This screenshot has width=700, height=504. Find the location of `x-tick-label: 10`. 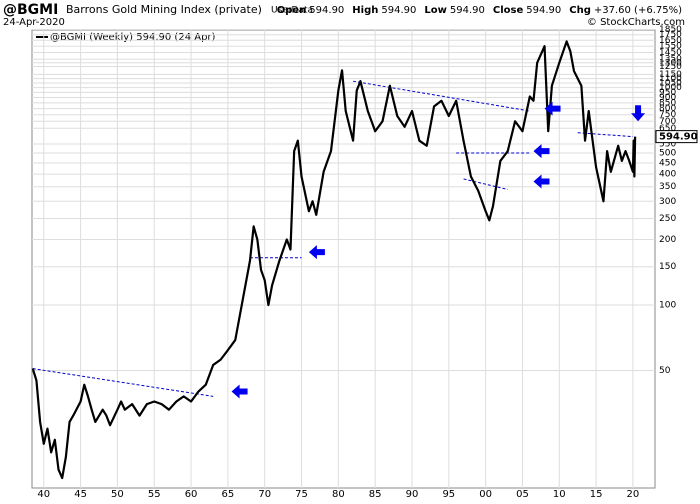

x-tick-label: 10 is located at coordinates (559, 494).